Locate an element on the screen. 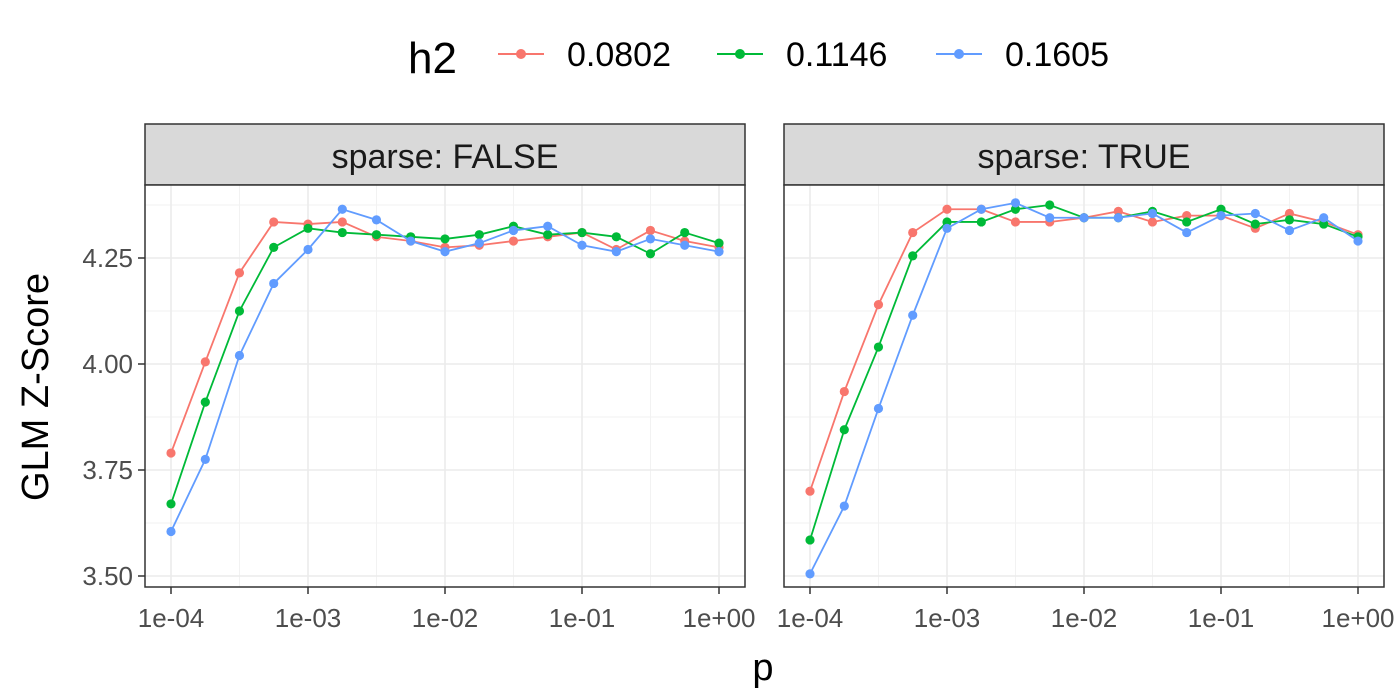 This screenshot has width=1400, height=700. x-axis: 1e-04 1e-03 1e-02 1e-01 1e+00 is located at coordinates (447, 610).